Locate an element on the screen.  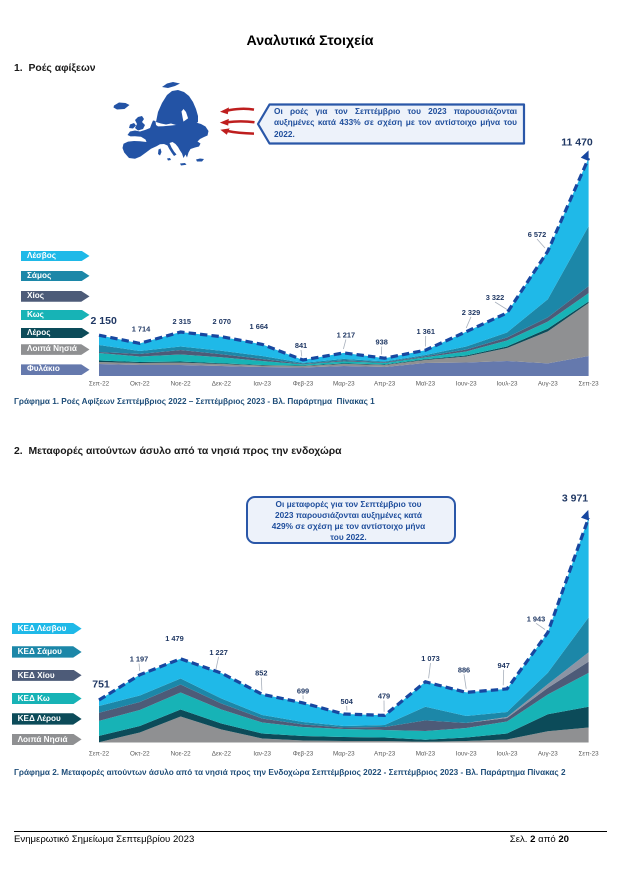
svg-text: 2 329 is located at coordinates (471, 312).